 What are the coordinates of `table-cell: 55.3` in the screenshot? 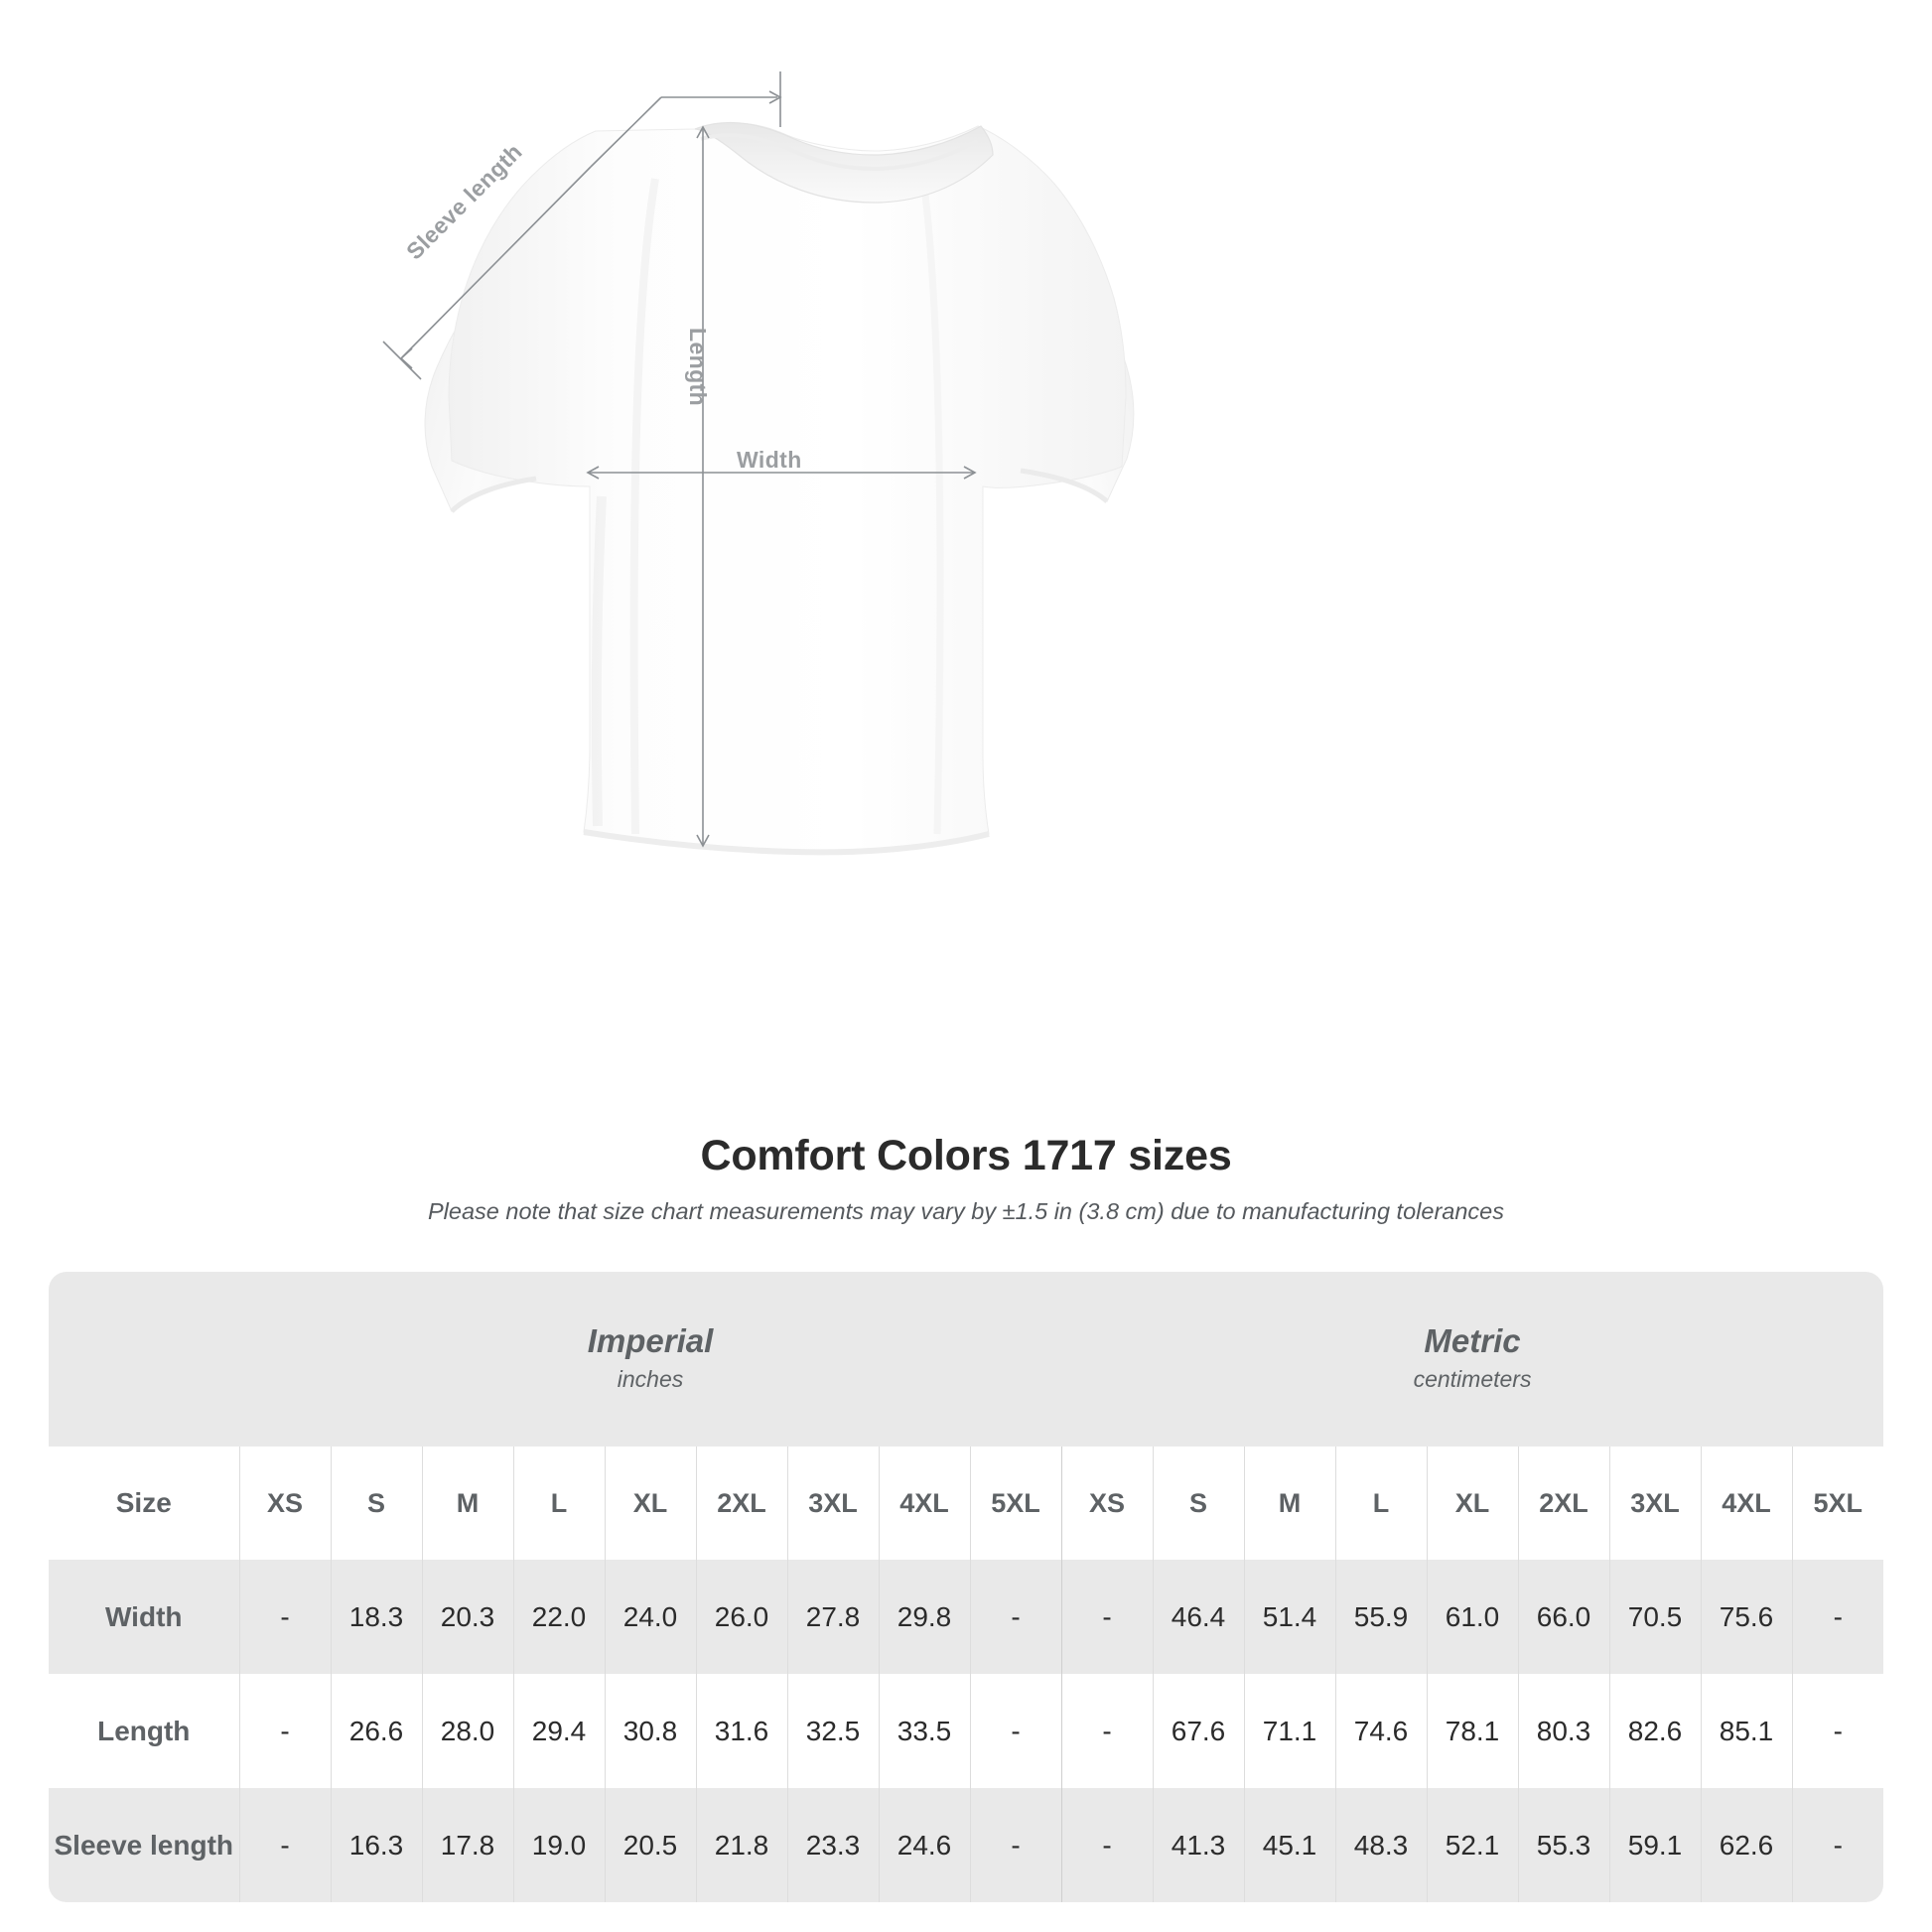 It's located at (1563, 1845).